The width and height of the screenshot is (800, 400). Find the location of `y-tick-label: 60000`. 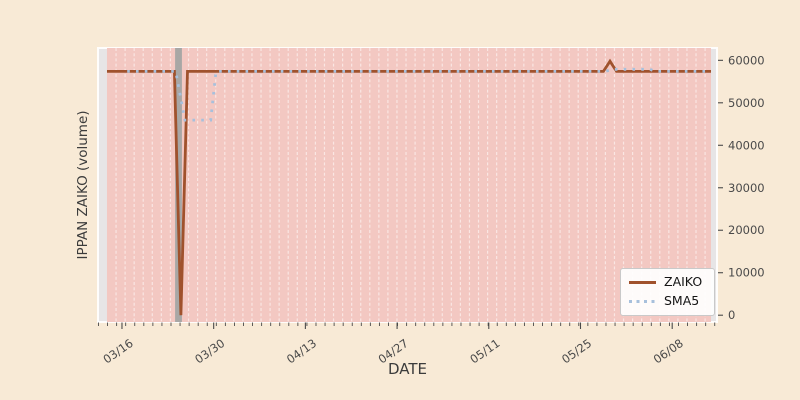

y-tick-label: 60000 is located at coordinates (746, 60).